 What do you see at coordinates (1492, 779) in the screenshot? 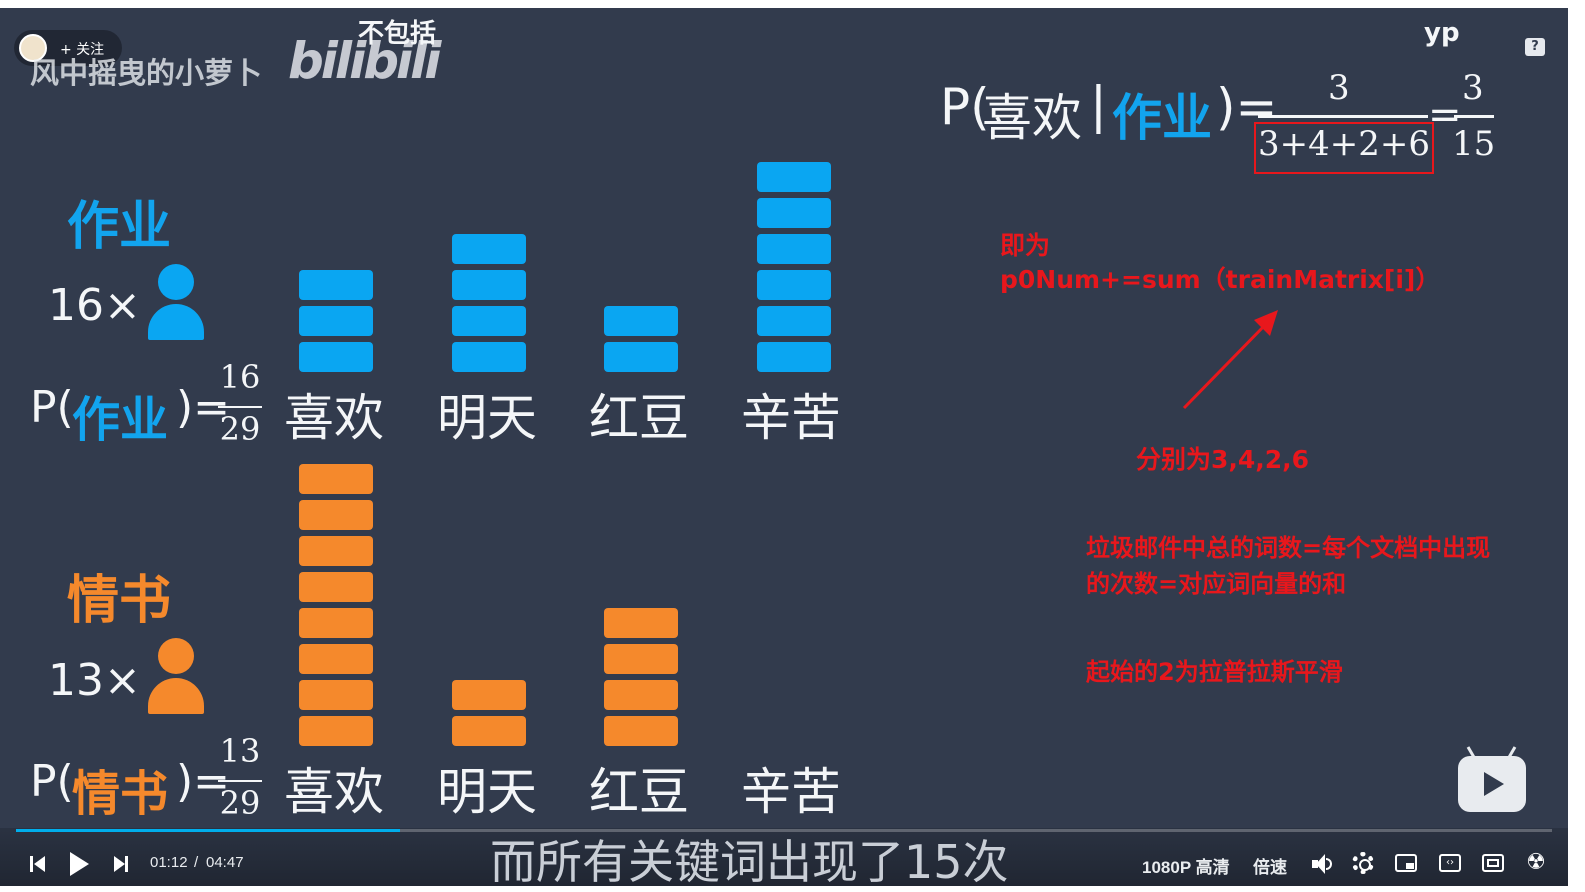
I see `tv-logo-icon` at bounding box center [1492, 779].